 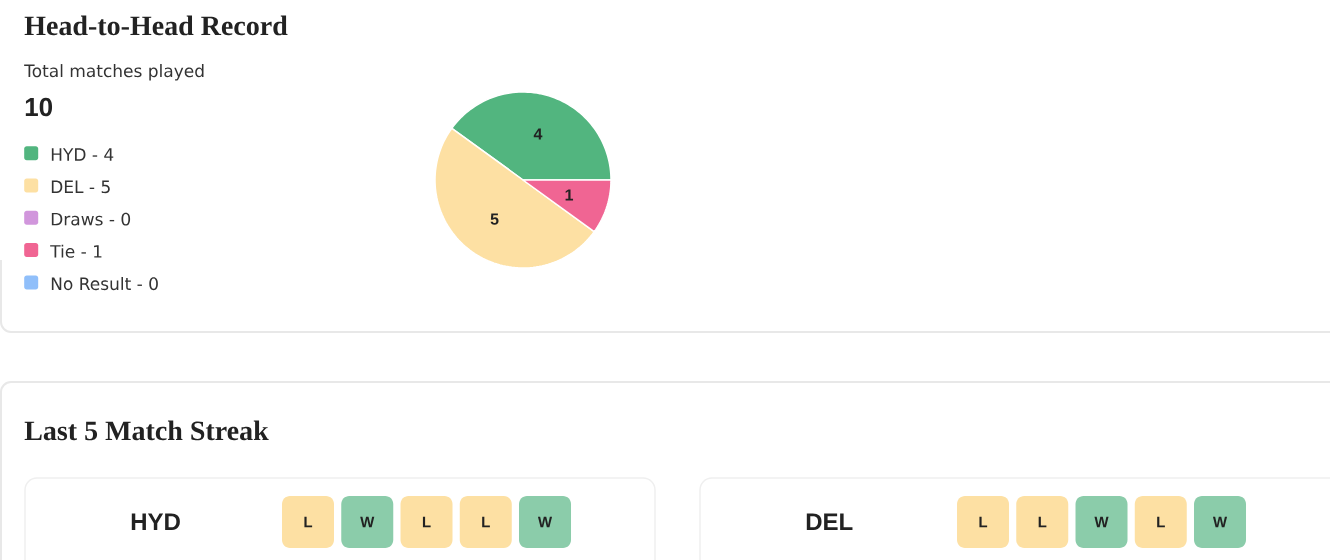 I want to click on chart-subtitle: Total matches played, so click(x=114, y=72).